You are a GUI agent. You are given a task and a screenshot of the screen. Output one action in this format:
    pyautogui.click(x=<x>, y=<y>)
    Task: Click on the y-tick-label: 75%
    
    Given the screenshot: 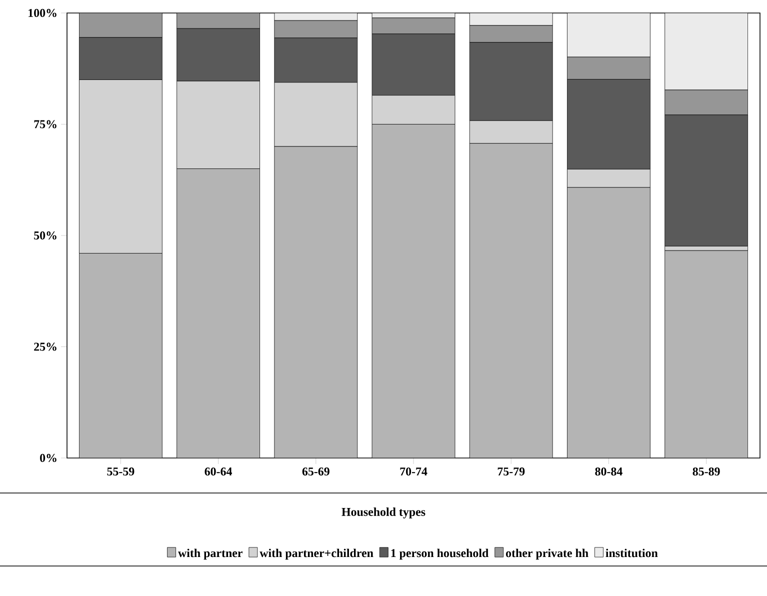 What is the action you would take?
    pyautogui.click(x=45, y=124)
    